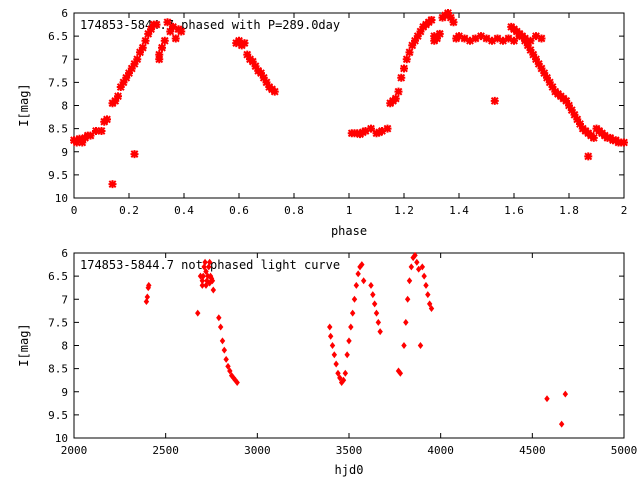 The image size is (640, 480). I want to click on y-tick-label: 10, so click(61, 438).